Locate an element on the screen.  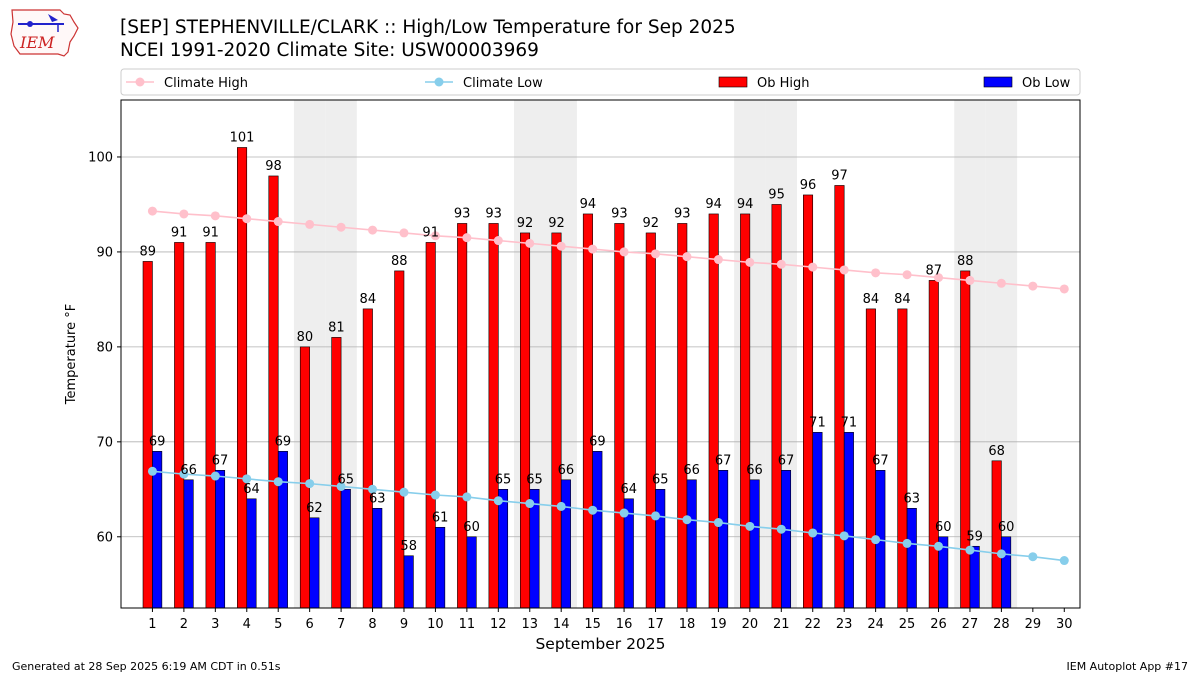
y-tick-label: 70 is located at coordinates (104, 442).